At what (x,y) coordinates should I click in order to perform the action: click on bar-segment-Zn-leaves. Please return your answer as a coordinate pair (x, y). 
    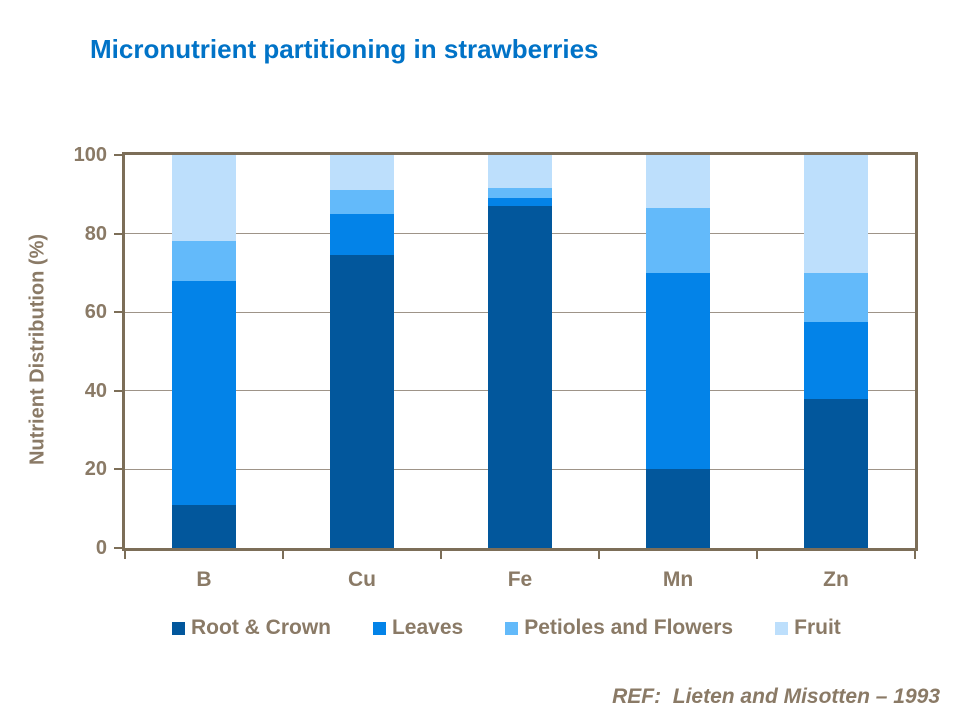
    Looking at the image, I should click on (836, 360).